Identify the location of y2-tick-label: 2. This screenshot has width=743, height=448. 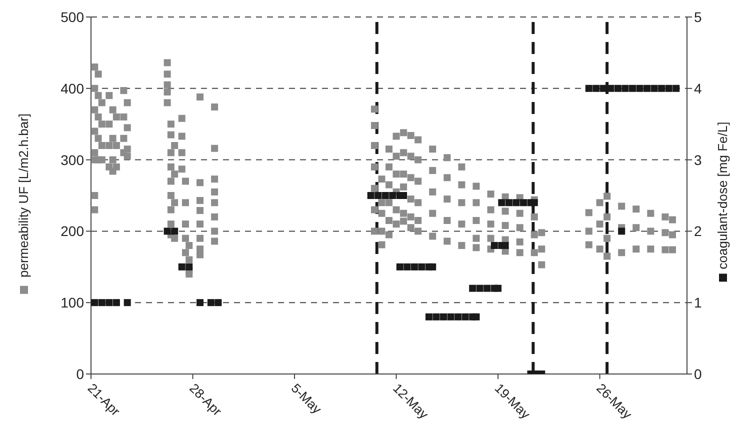
(698, 231).